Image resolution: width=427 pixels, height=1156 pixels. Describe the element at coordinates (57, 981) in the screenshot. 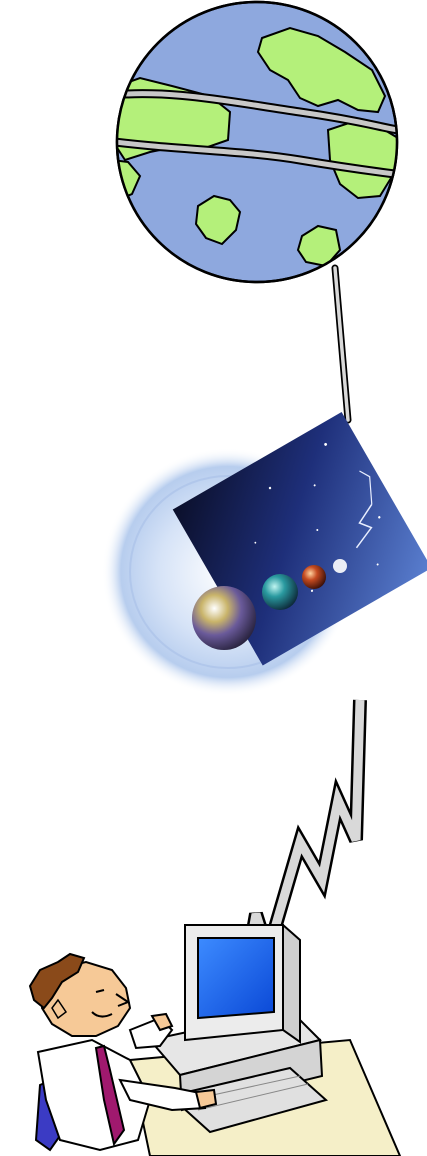

I see `hair` at that location.